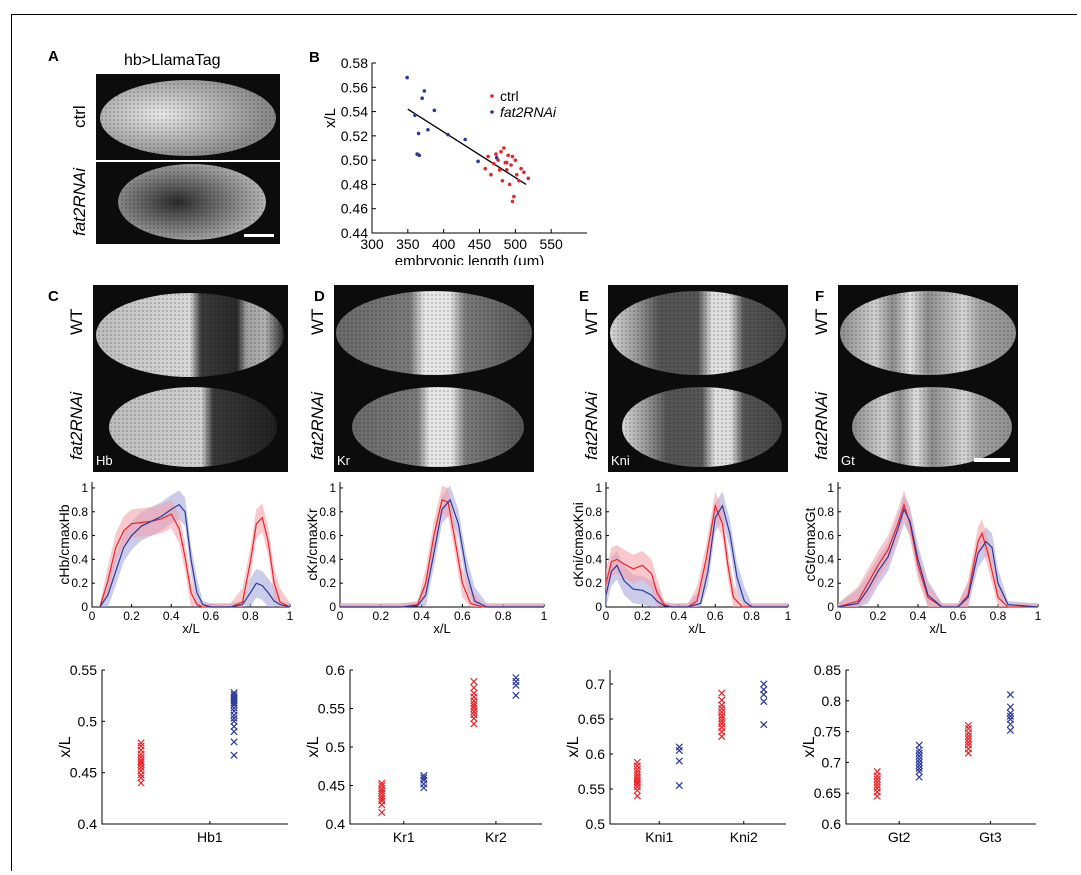  Describe the element at coordinates (92, 616) in the screenshot. I see `x-tick-label: 0` at that location.